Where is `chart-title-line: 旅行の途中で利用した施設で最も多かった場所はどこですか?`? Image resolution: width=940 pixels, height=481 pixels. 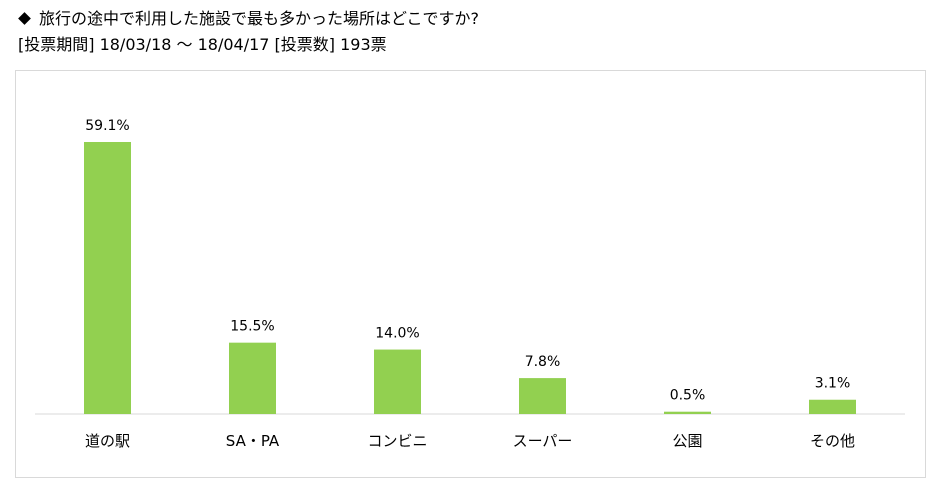 chart-title-line: 旅行の途中で利用した施設で最も多かった場所はどこですか? is located at coordinates (248, 19).